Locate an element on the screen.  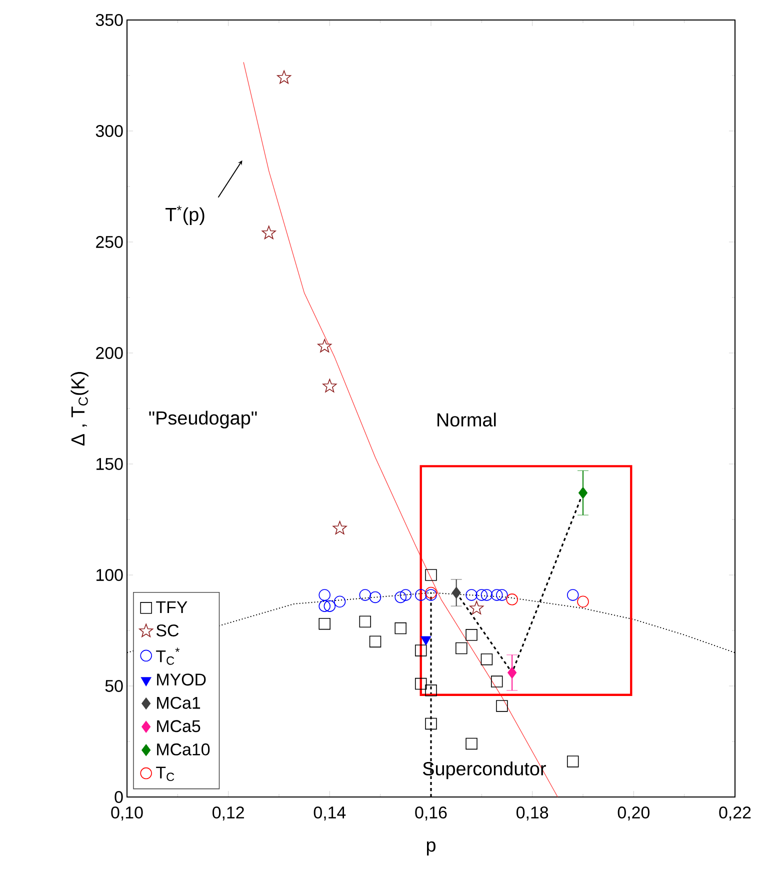
annotation: Normal is located at coordinates (467, 419).